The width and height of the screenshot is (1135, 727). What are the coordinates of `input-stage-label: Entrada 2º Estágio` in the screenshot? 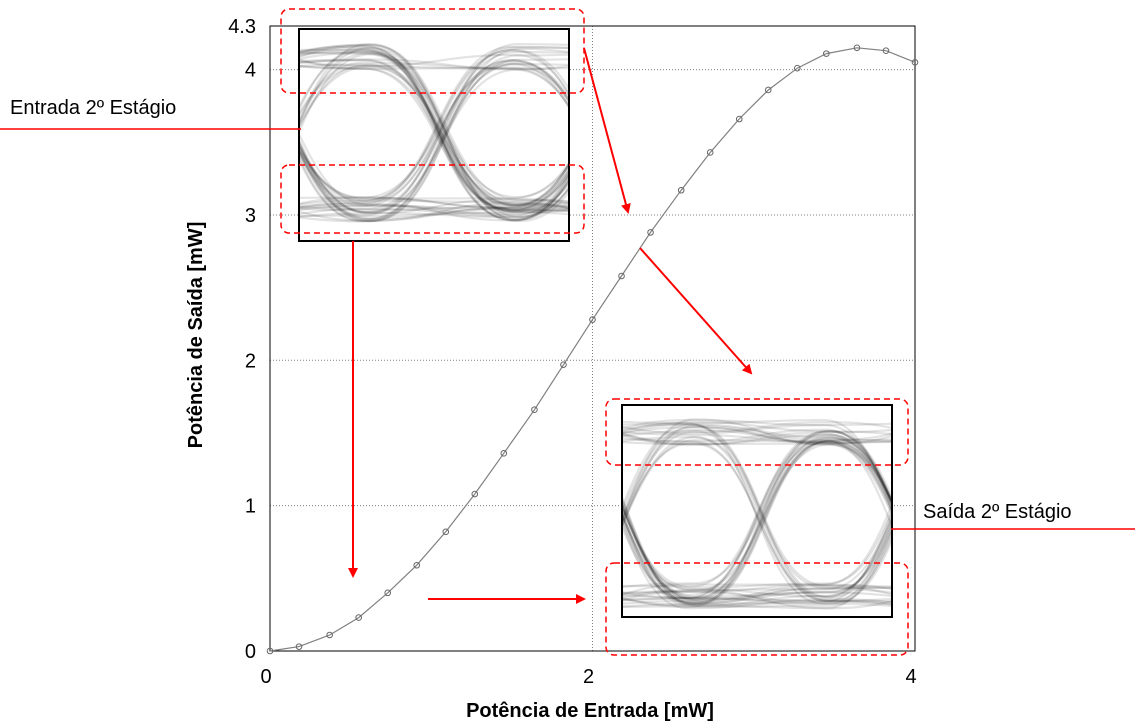 It's located at (93, 108).